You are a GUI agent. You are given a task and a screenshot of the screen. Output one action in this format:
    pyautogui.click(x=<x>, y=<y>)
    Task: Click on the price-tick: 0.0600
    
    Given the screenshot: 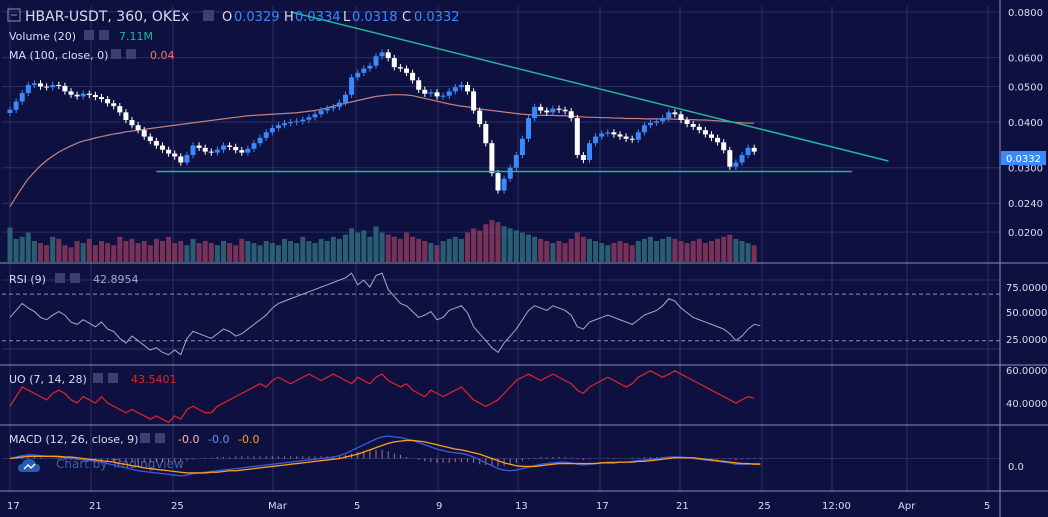 What is the action you would take?
    pyautogui.click(x=1025, y=59)
    